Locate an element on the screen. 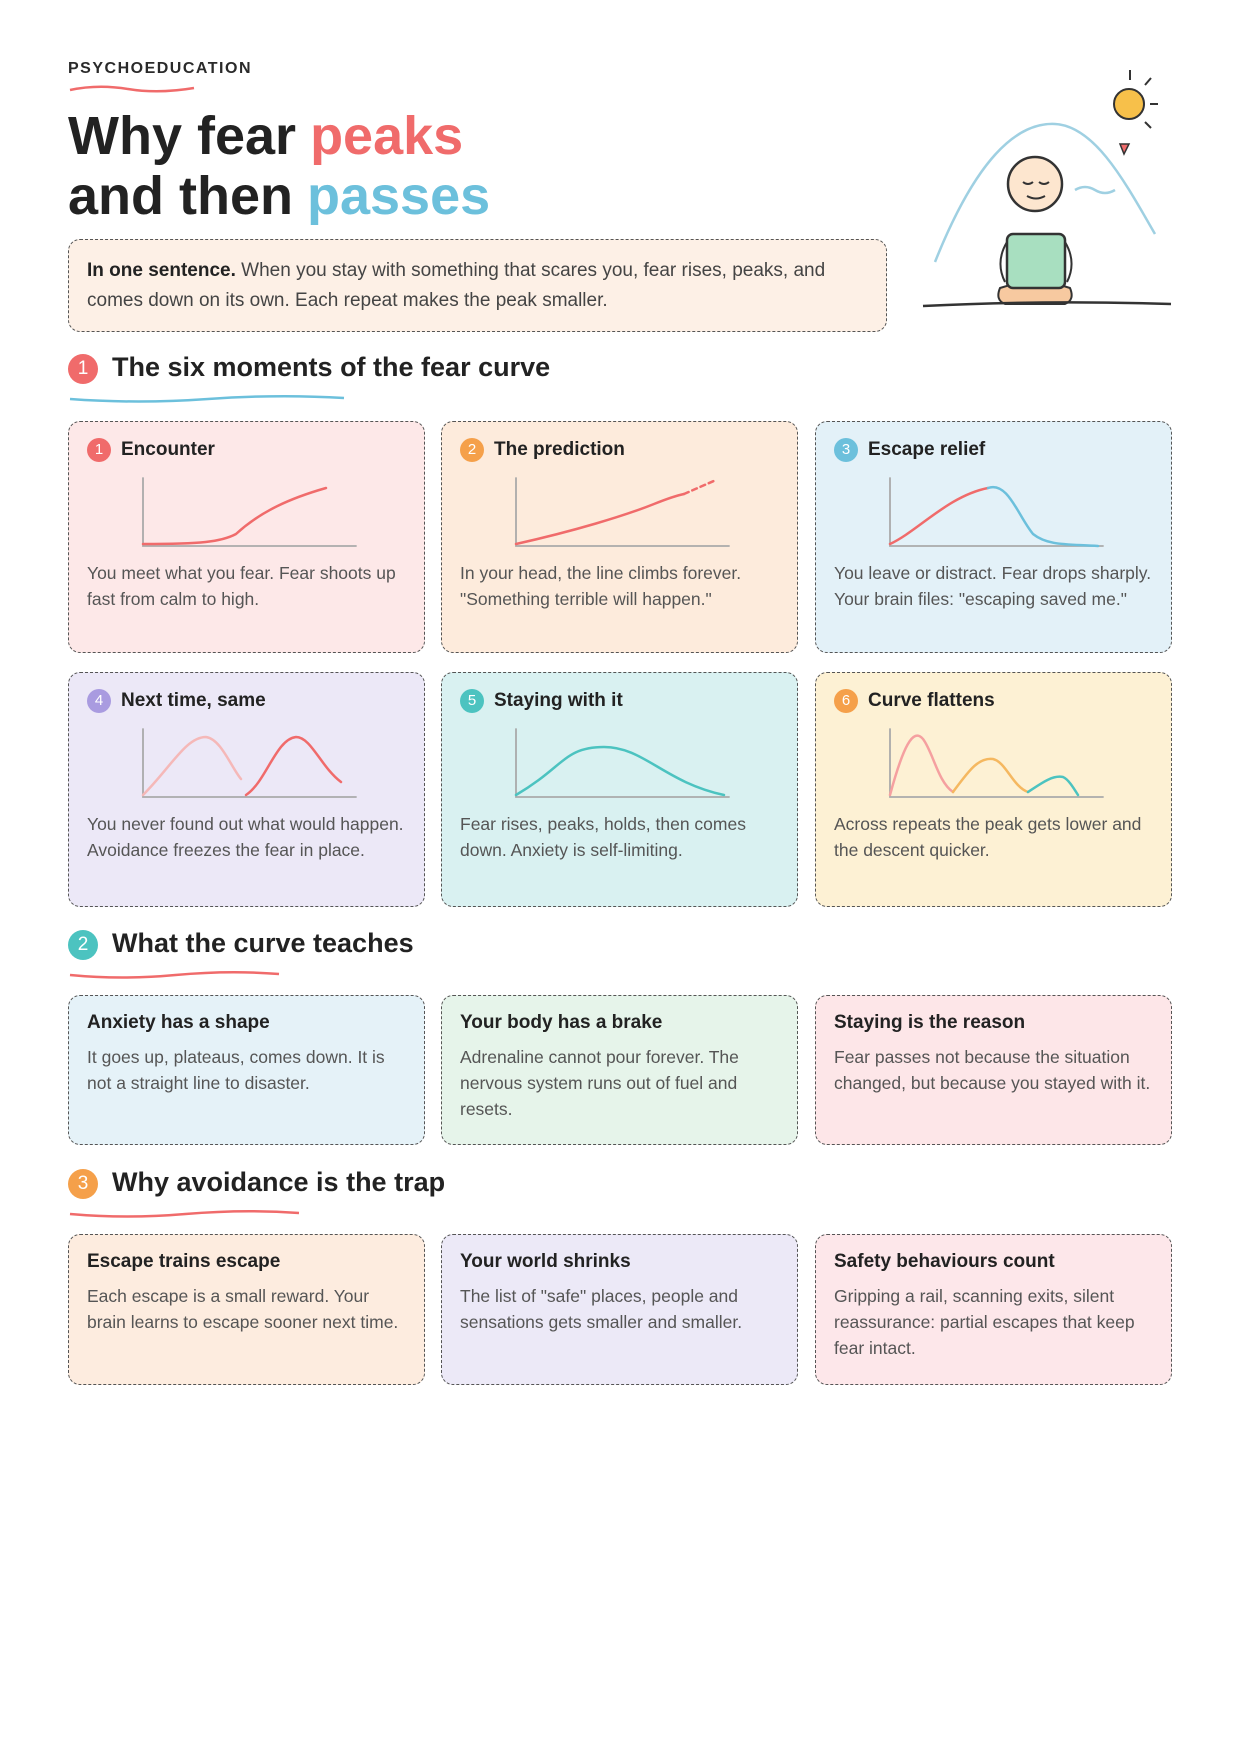 This screenshot has width=1240, height=1754. kicker: PSYCHOEDUCATION is located at coordinates (160, 68).